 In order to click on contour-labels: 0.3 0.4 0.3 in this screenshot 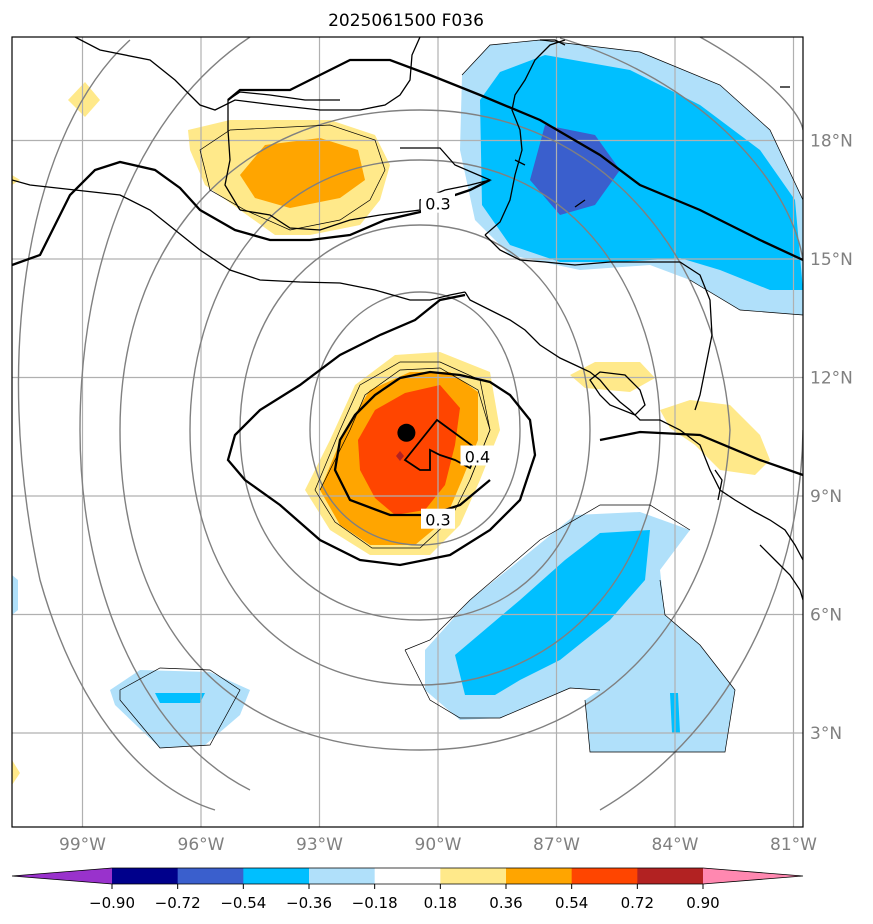, I will do `click(458, 361)`.